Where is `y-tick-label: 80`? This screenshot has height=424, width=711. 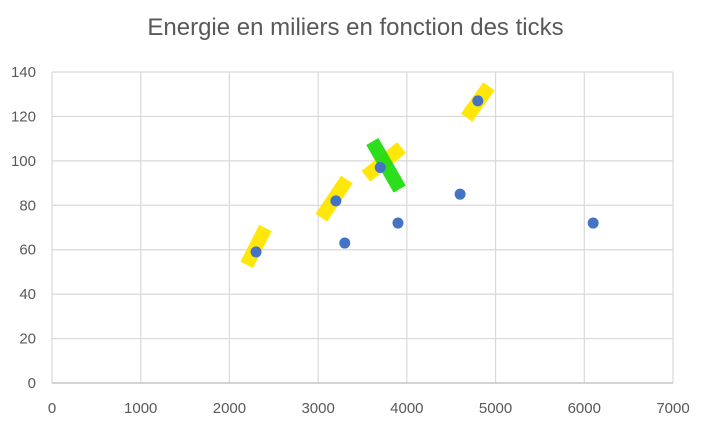 y-tick-label: 80 is located at coordinates (27, 205).